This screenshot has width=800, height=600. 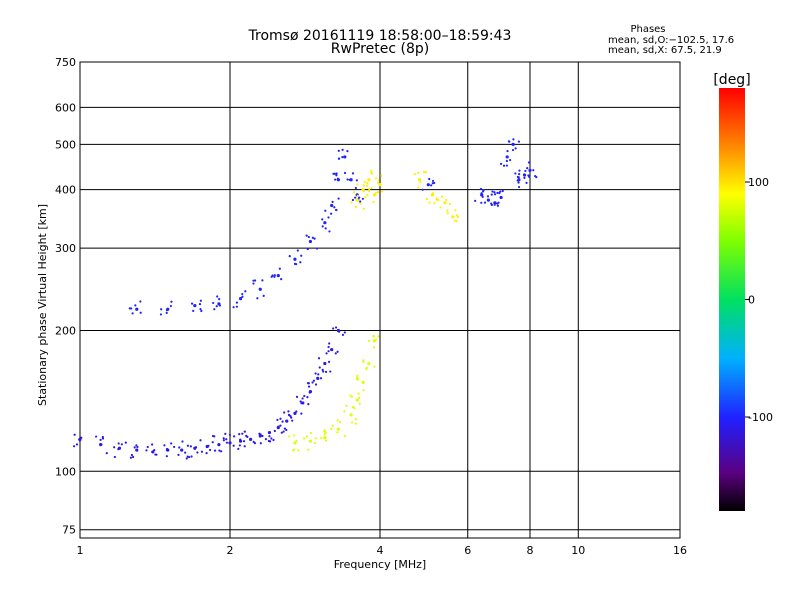 I want to click on x-tick-label: 6, so click(x=467, y=550).